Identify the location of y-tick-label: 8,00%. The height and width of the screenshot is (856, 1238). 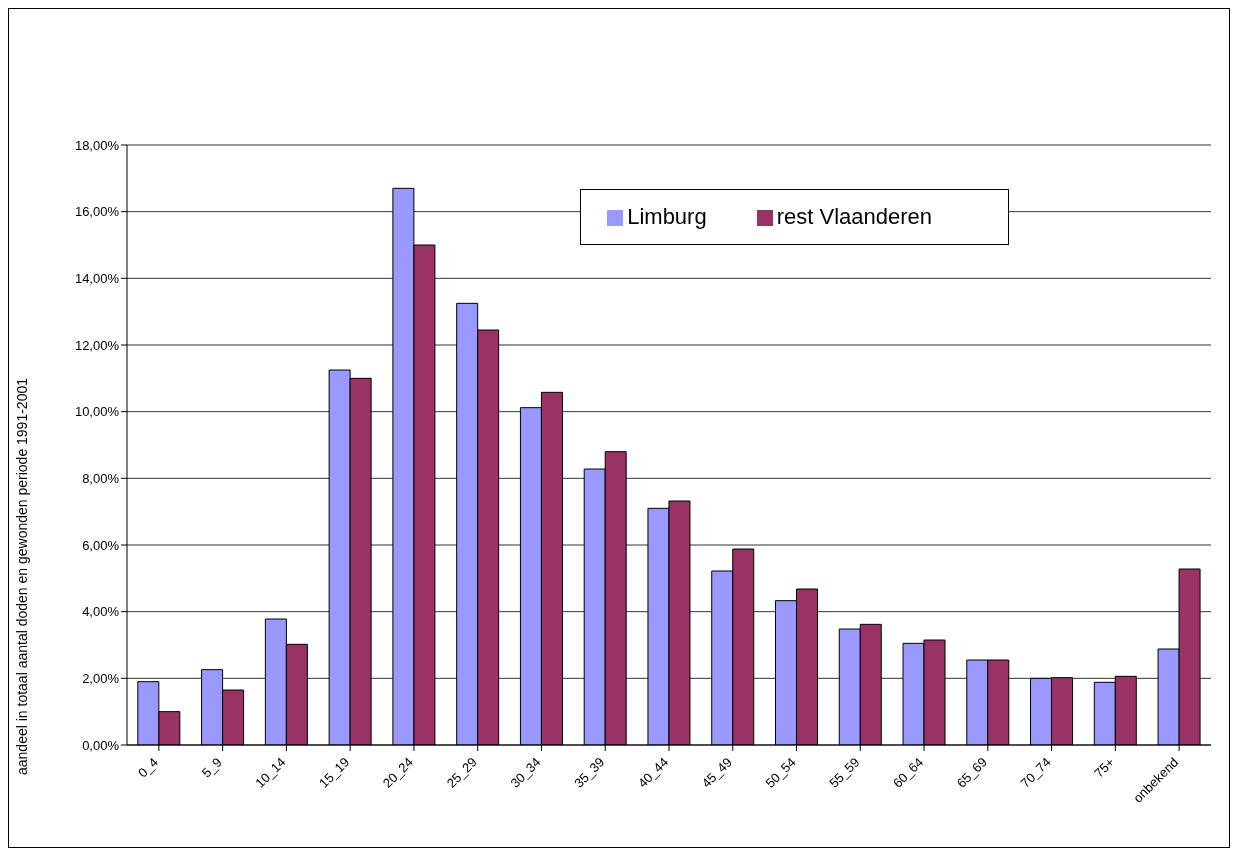
(101, 478).